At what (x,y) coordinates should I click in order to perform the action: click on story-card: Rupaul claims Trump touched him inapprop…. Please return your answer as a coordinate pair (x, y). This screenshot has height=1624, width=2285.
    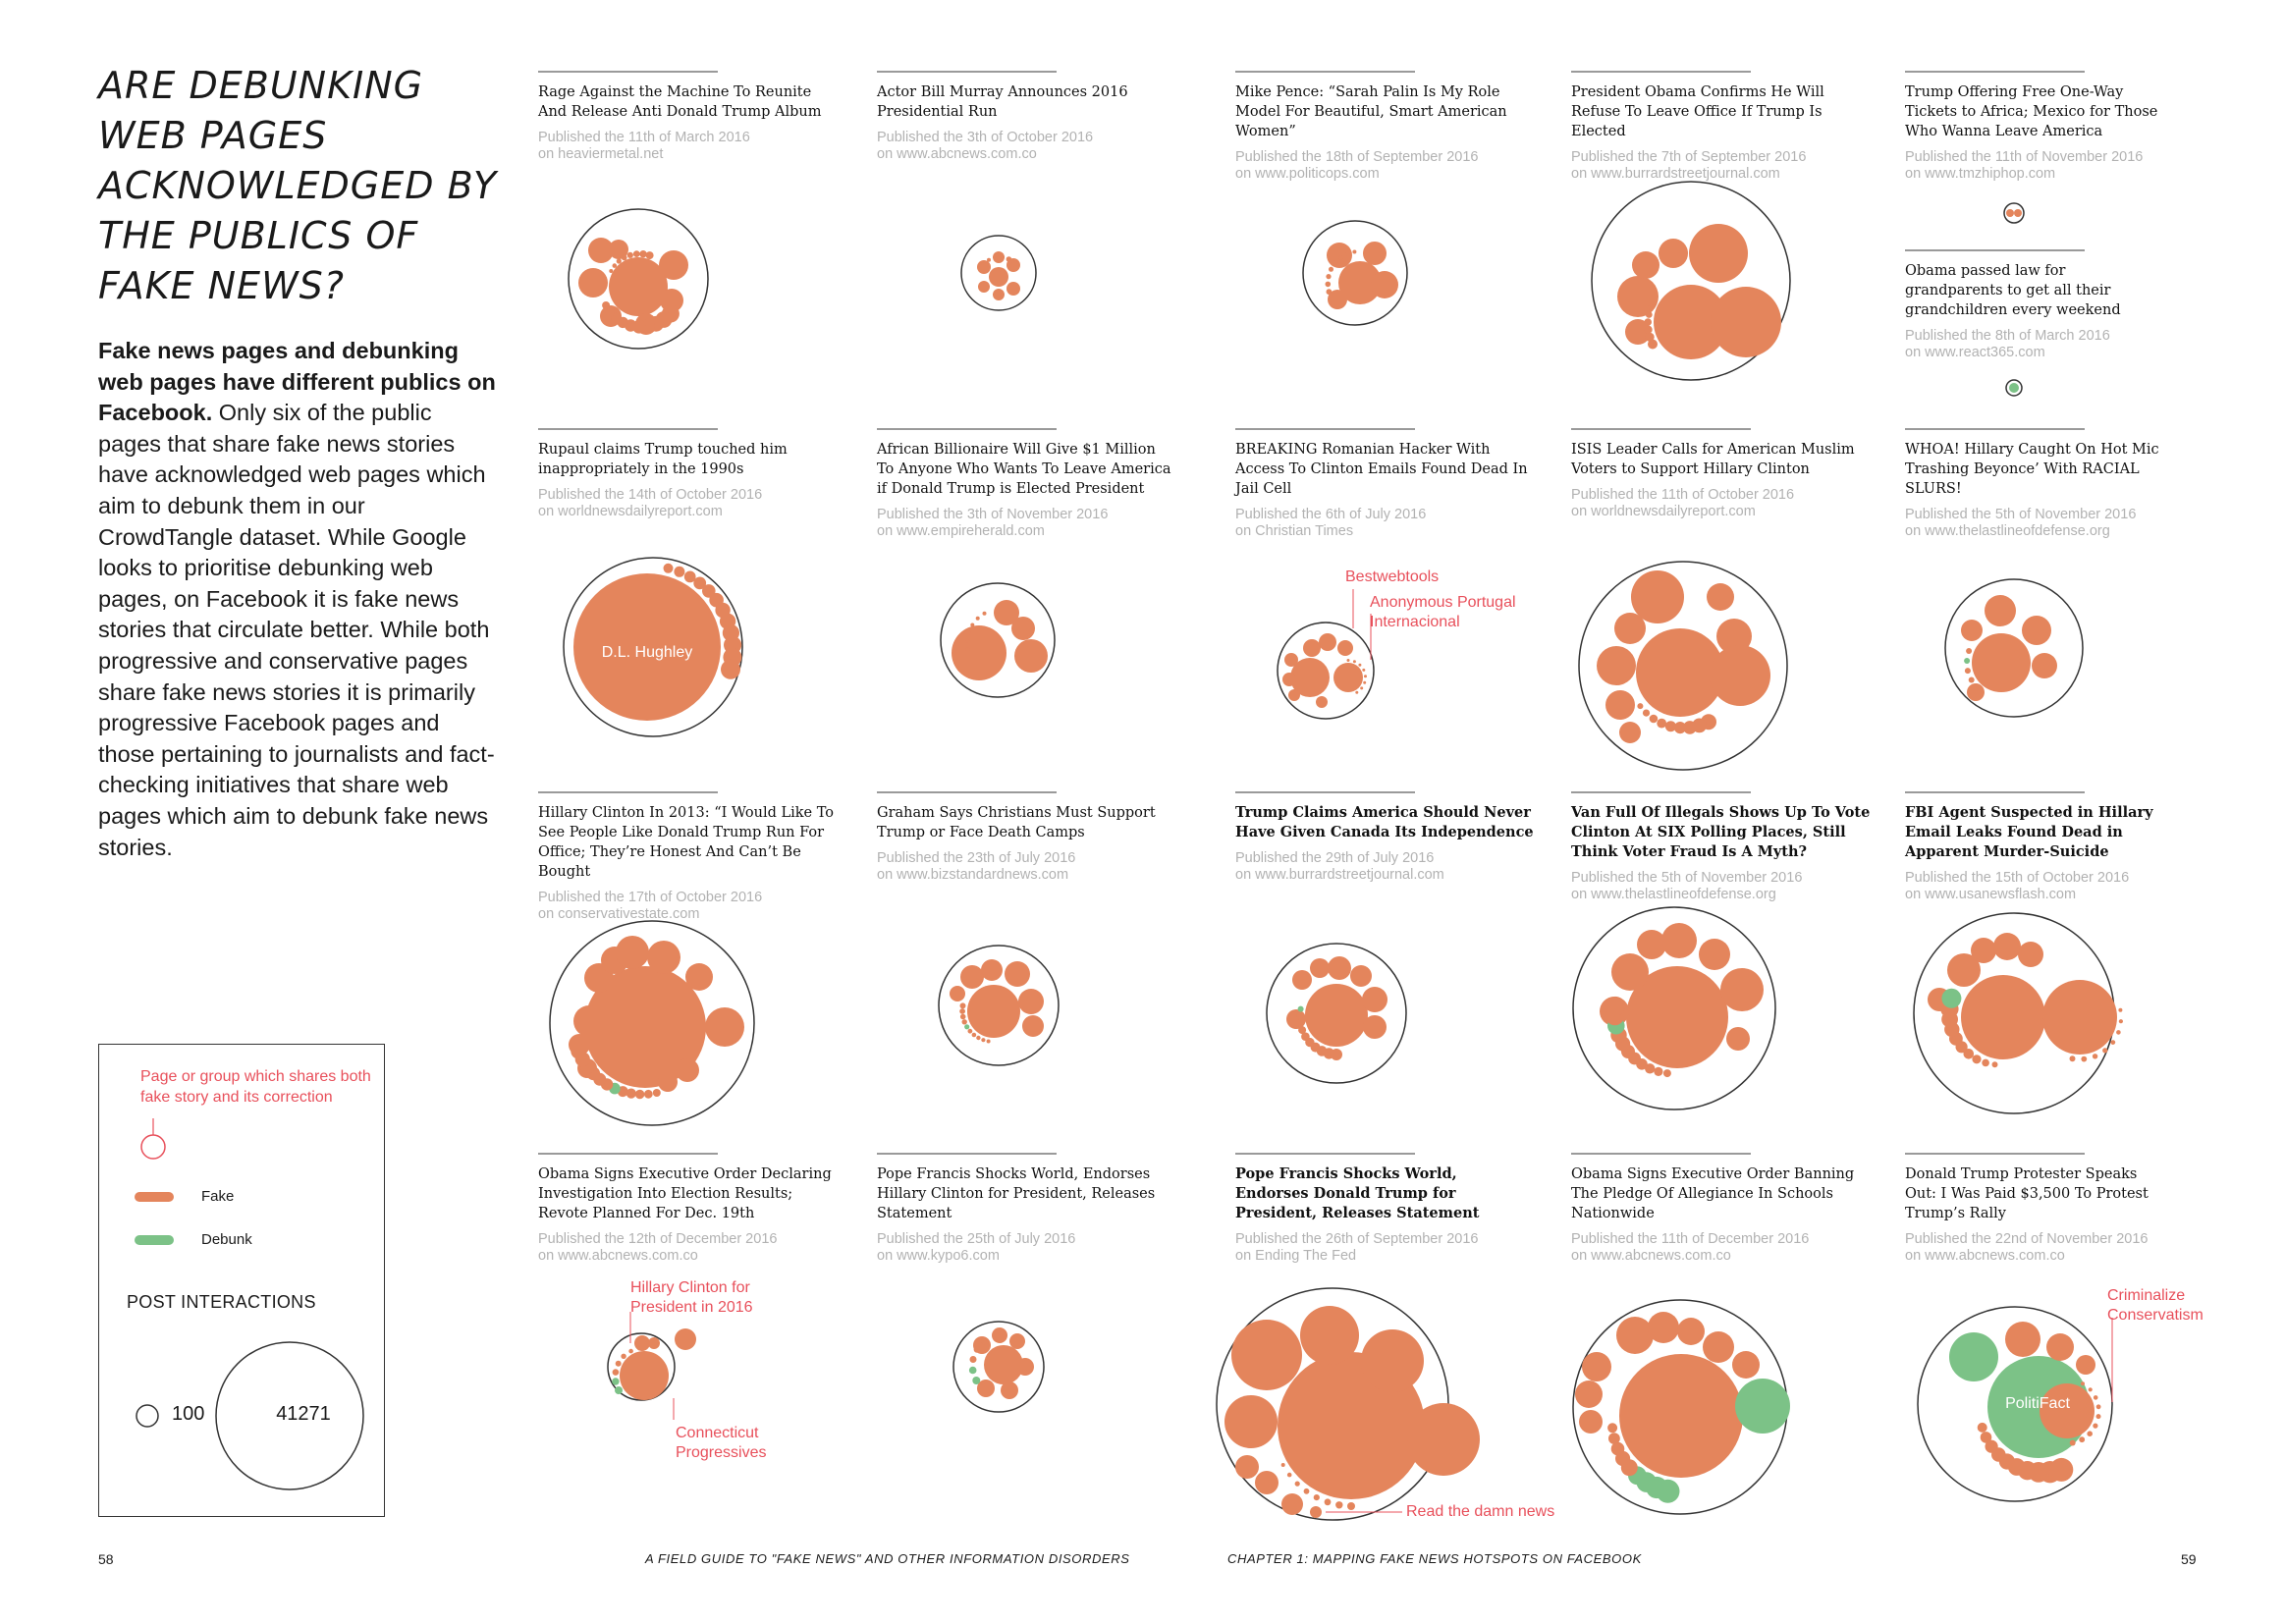
    Looking at the image, I should click on (688, 474).